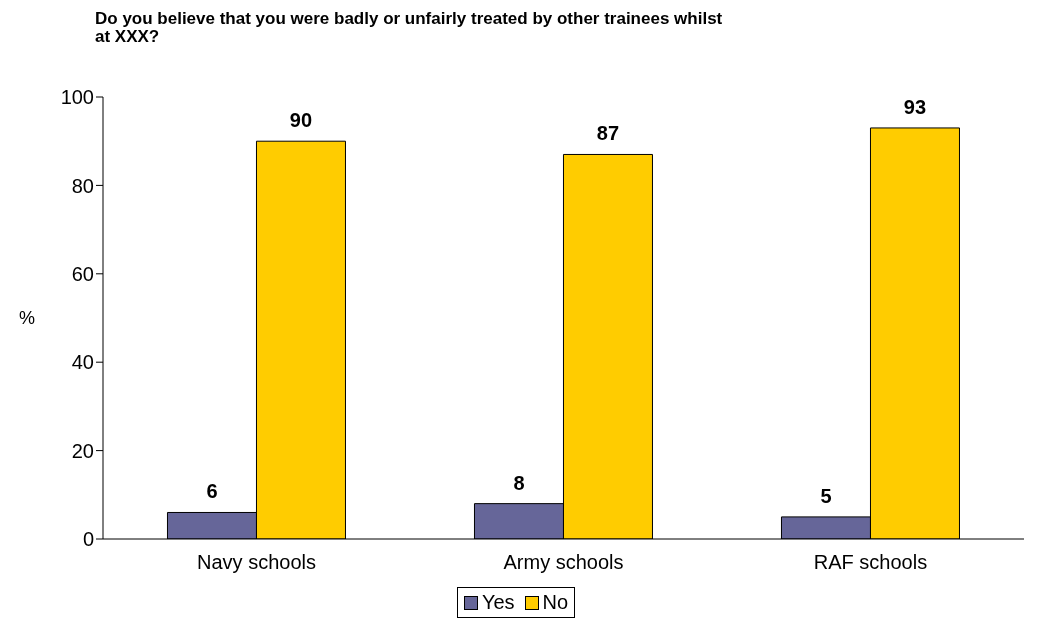 The height and width of the screenshot is (630, 1038). Describe the element at coordinates (88, 539) in the screenshot. I see `y-tick-label: 0` at that location.